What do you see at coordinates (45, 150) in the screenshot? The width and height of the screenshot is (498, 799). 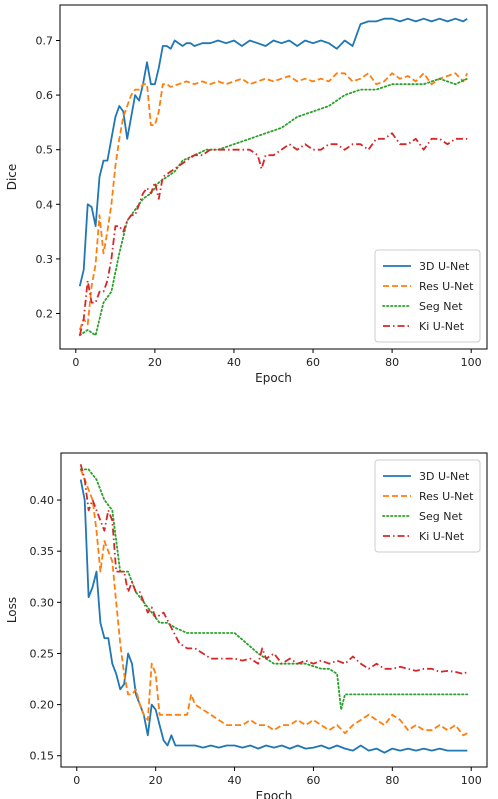 I see `y-tick-label: 0.5` at bounding box center [45, 150].